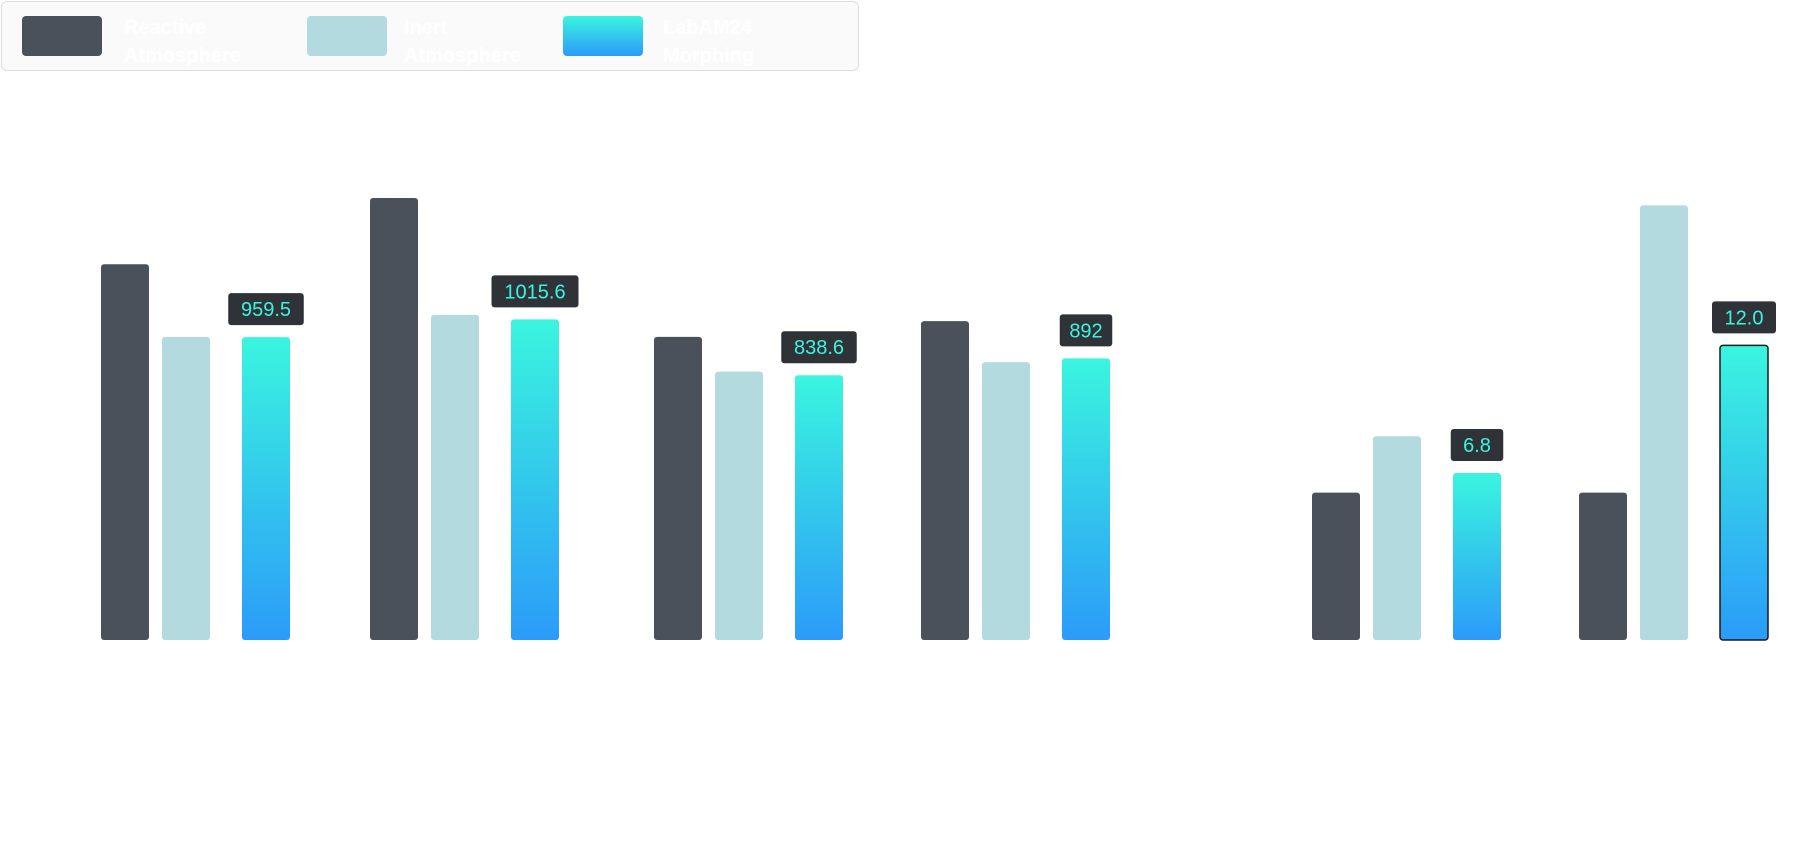  I want to click on data-label-5: 12.0, so click(1744, 318).